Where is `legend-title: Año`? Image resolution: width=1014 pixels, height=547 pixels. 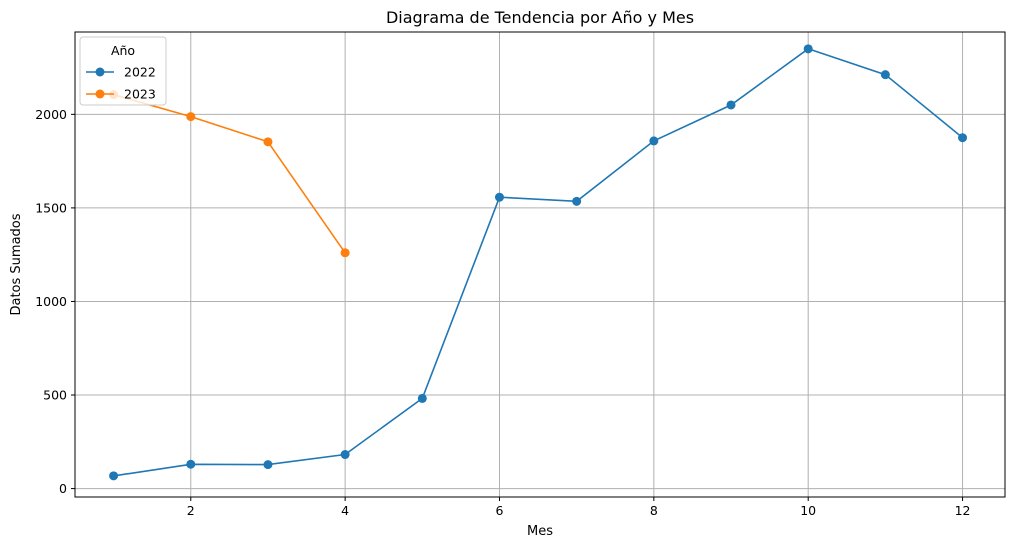 legend-title: Año is located at coordinates (123, 50).